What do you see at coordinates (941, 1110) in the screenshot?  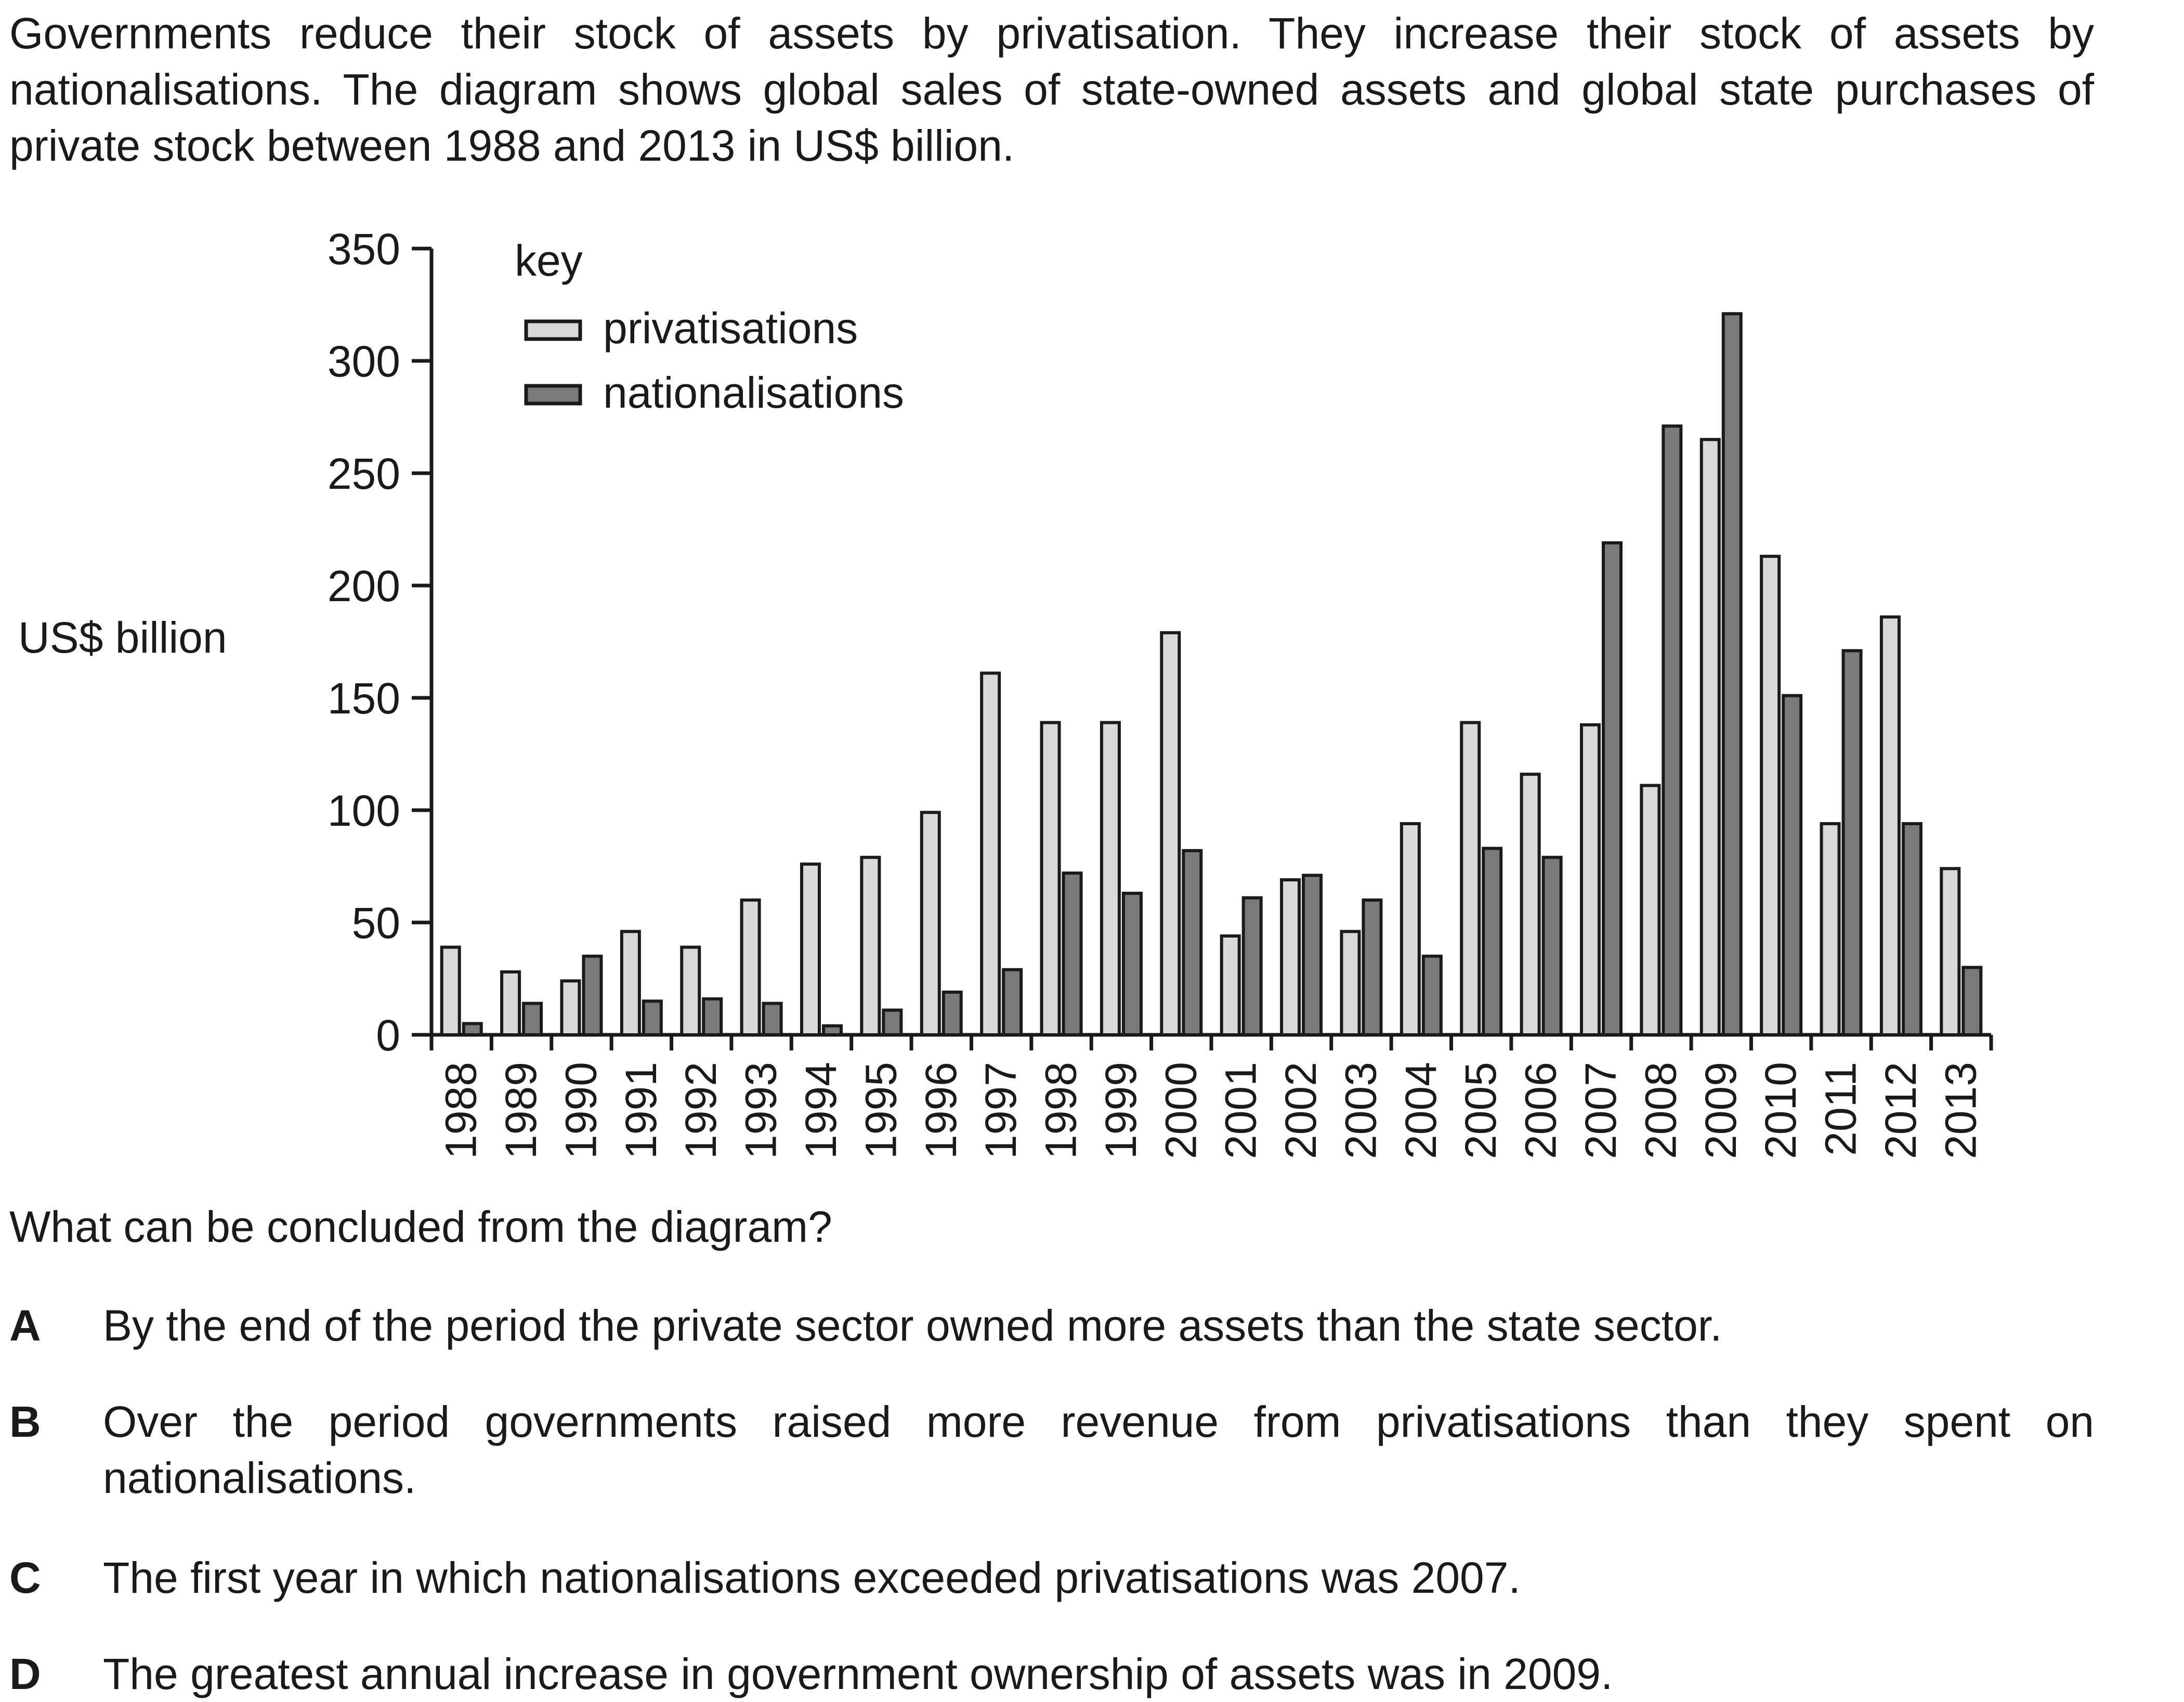 I see `x-tick-label: 1996` at bounding box center [941, 1110].